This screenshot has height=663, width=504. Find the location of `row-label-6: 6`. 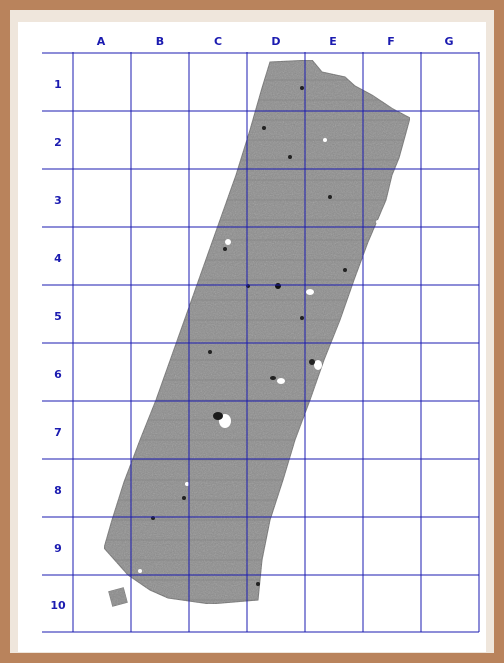

row-label-6: 6 is located at coordinates (58, 374).